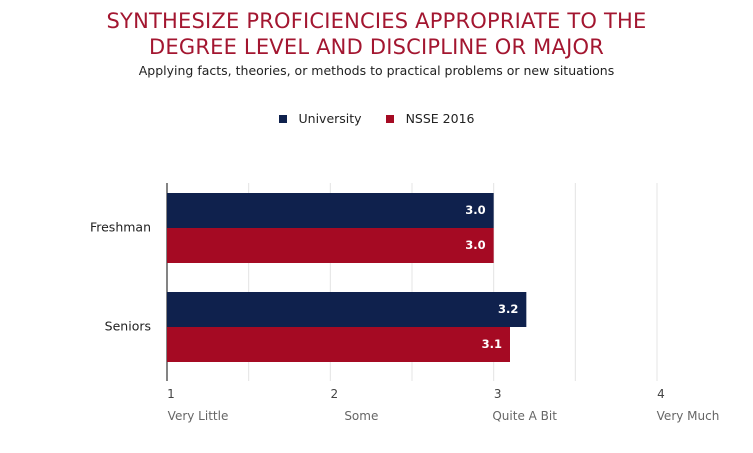 The image size is (753, 453). I want to click on x-tick-label: 3, so click(498, 394).